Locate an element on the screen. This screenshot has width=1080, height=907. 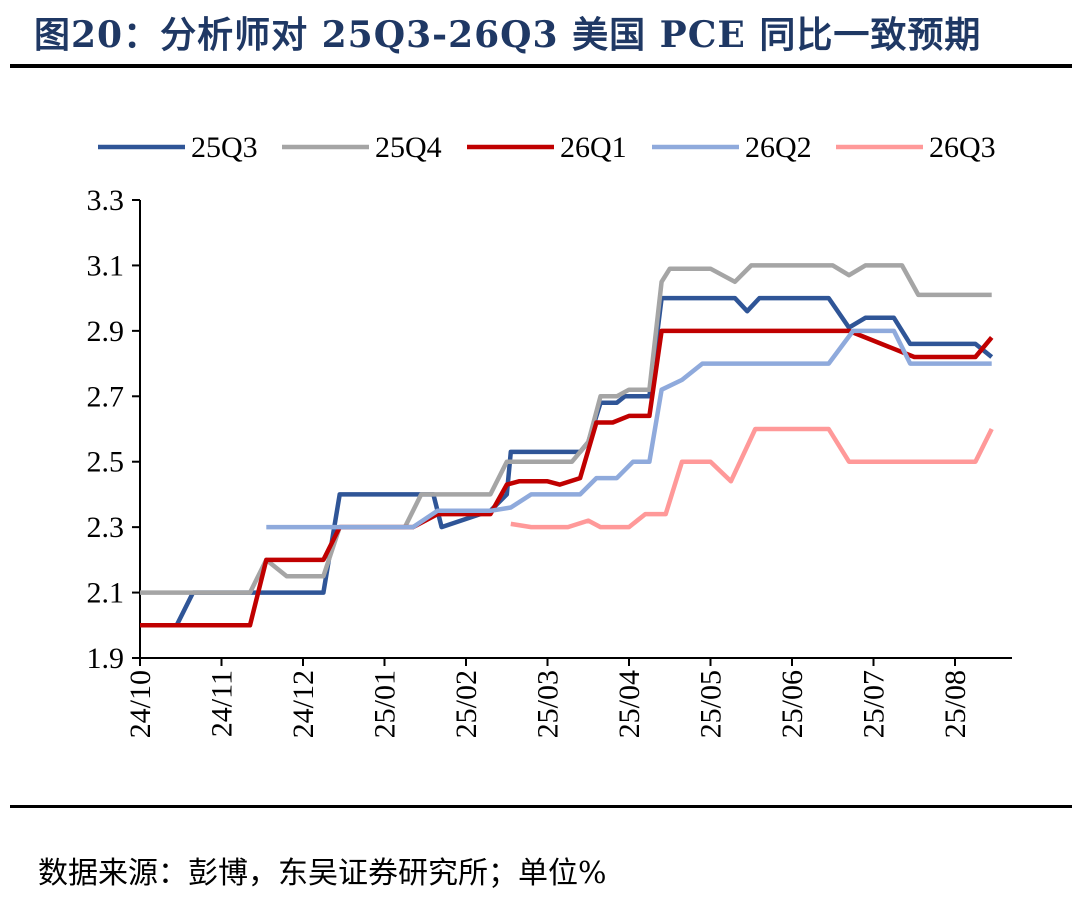
y-tick-label: 2.9 is located at coordinates (106, 331).